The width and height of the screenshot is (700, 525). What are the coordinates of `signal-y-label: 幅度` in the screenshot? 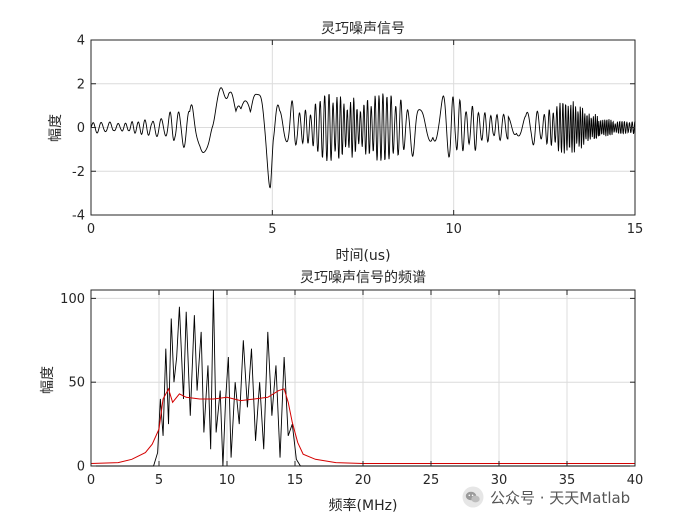 It's located at (56, 128).